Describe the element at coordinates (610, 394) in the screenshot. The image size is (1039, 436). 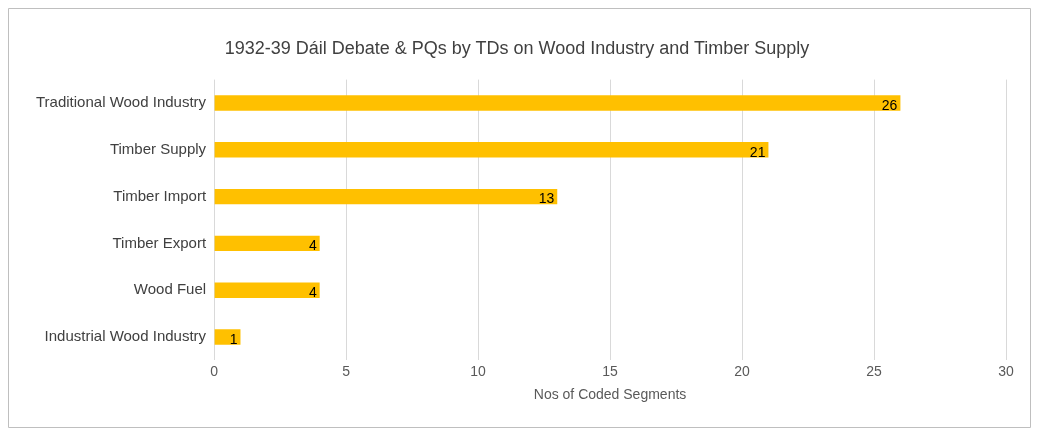
I see `x-axis-title: Nos of Coded Segments` at that location.